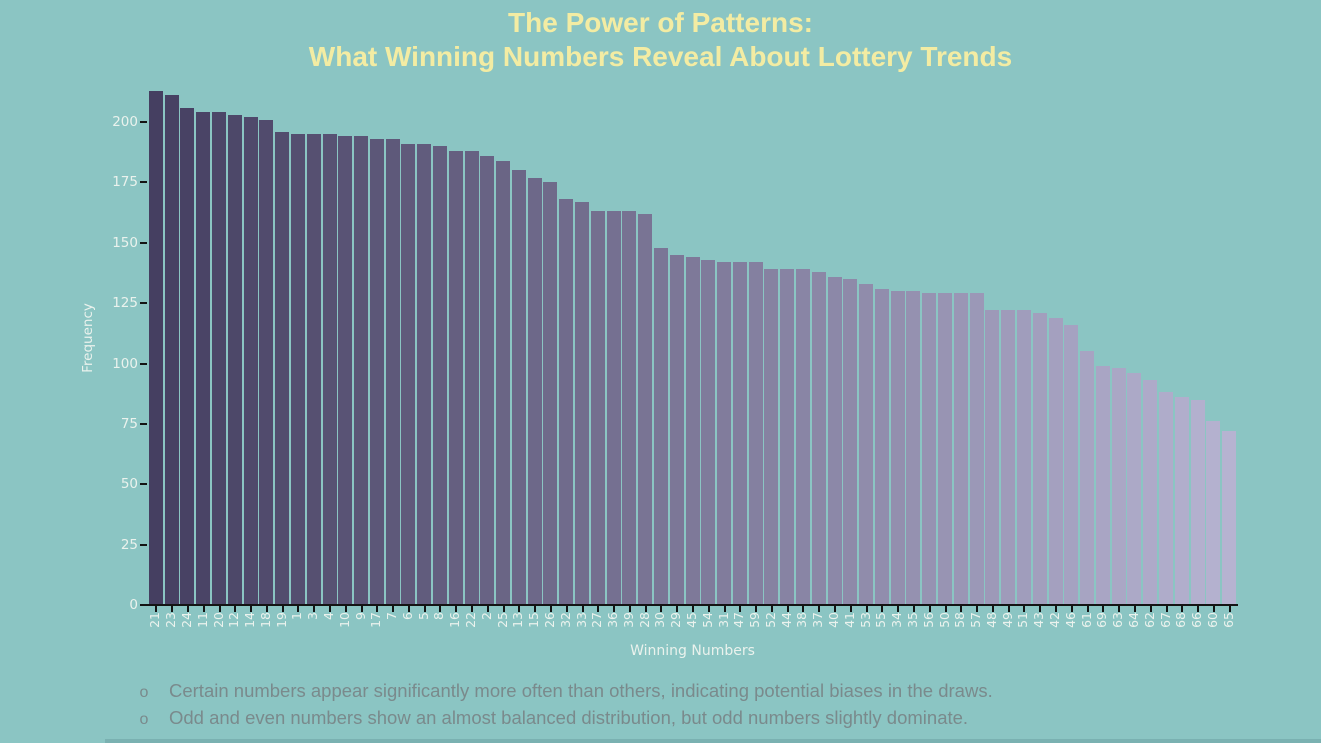 This screenshot has height=743, width=1321. What do you see at coordinates (1070, 620) in the screenshot?
I see `x-tick-label: 46` at bounding box center [1070, 620].